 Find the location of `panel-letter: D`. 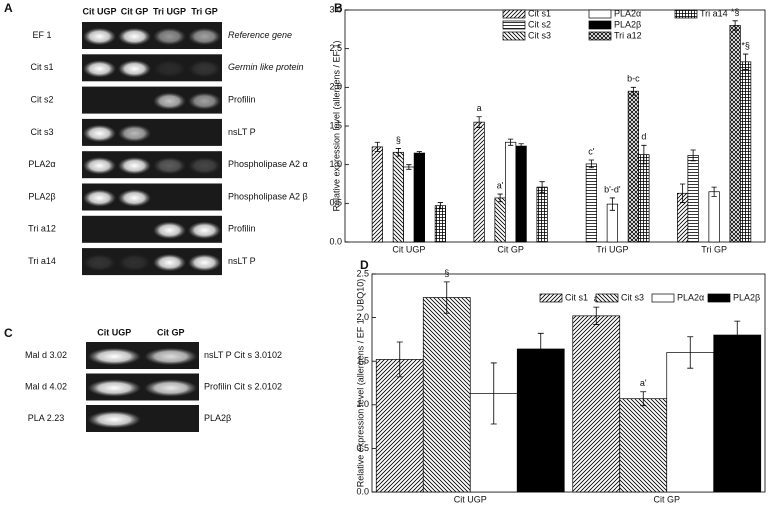

panel-letter: D is located at coordinates (364, 265).